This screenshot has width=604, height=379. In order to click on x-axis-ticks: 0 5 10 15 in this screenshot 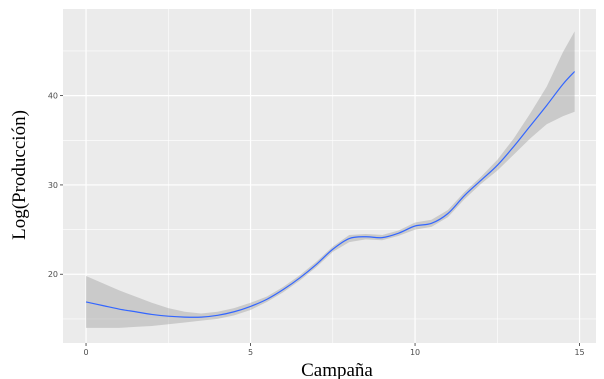, I will do `click(334, 350)`.